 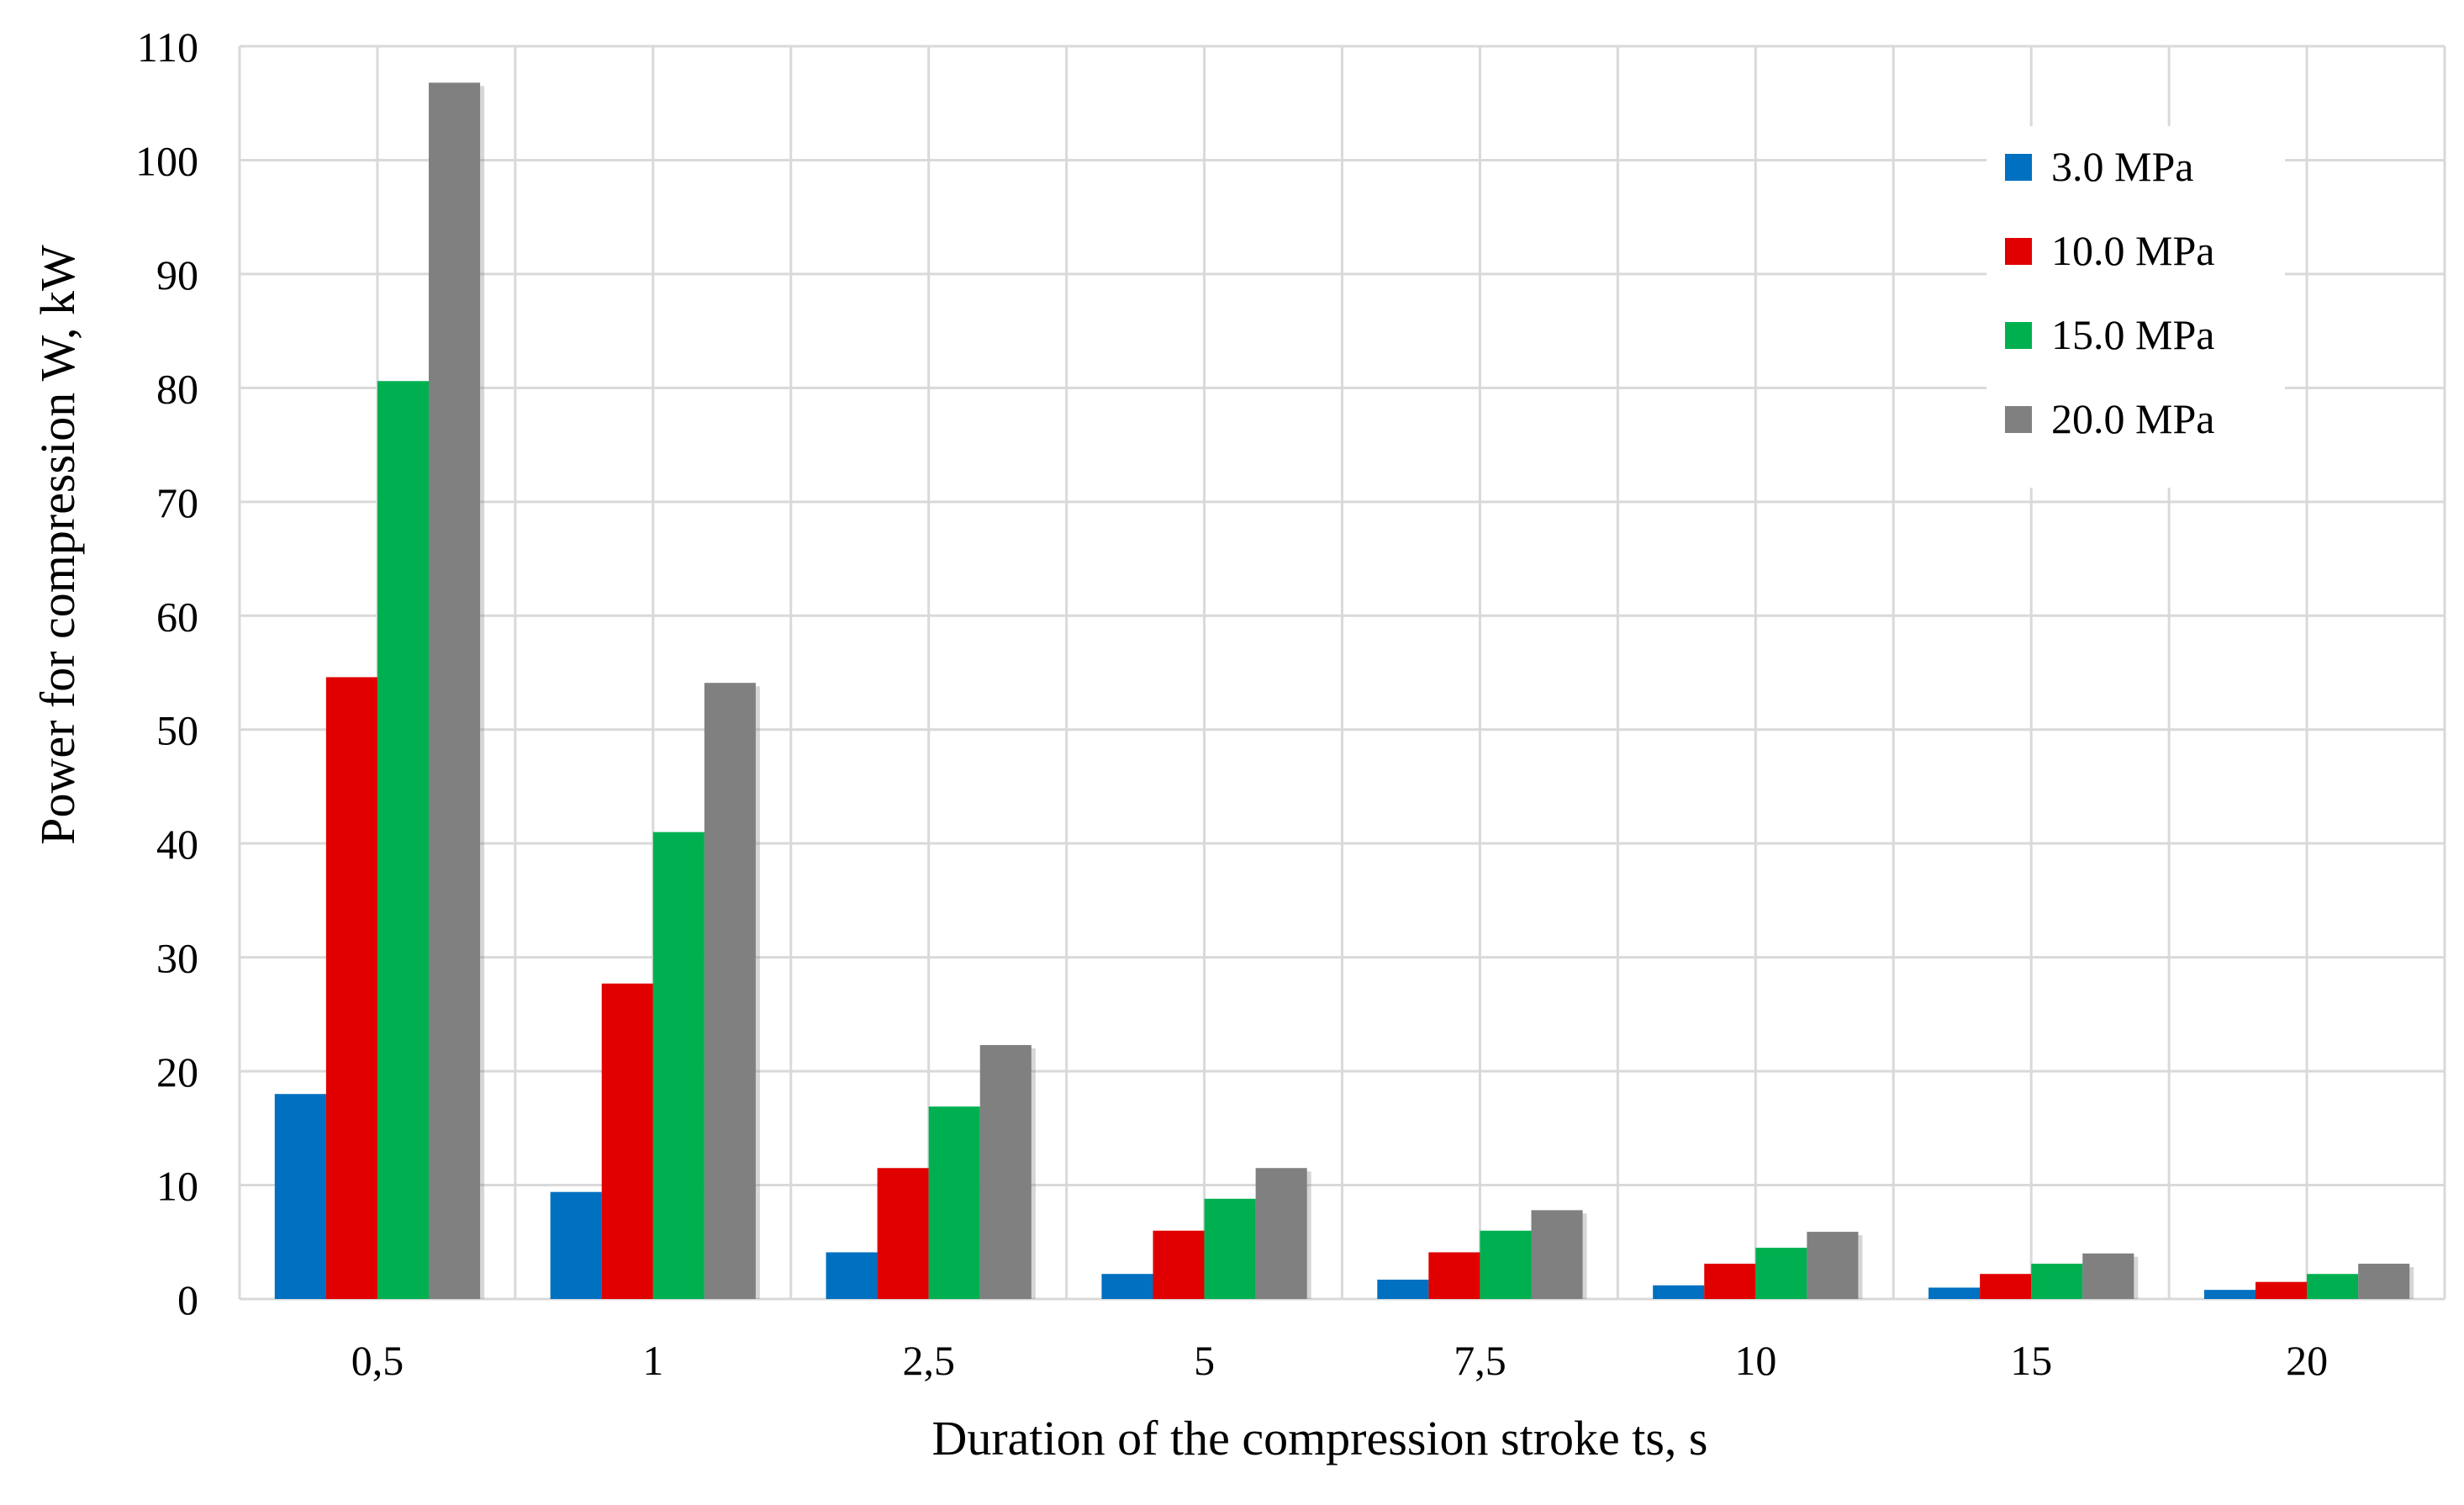 What do you see at coordinates (928, 1360) in the screenshot?
I see `x-tick-label: 2,5` at bounding box center [928, 1360].